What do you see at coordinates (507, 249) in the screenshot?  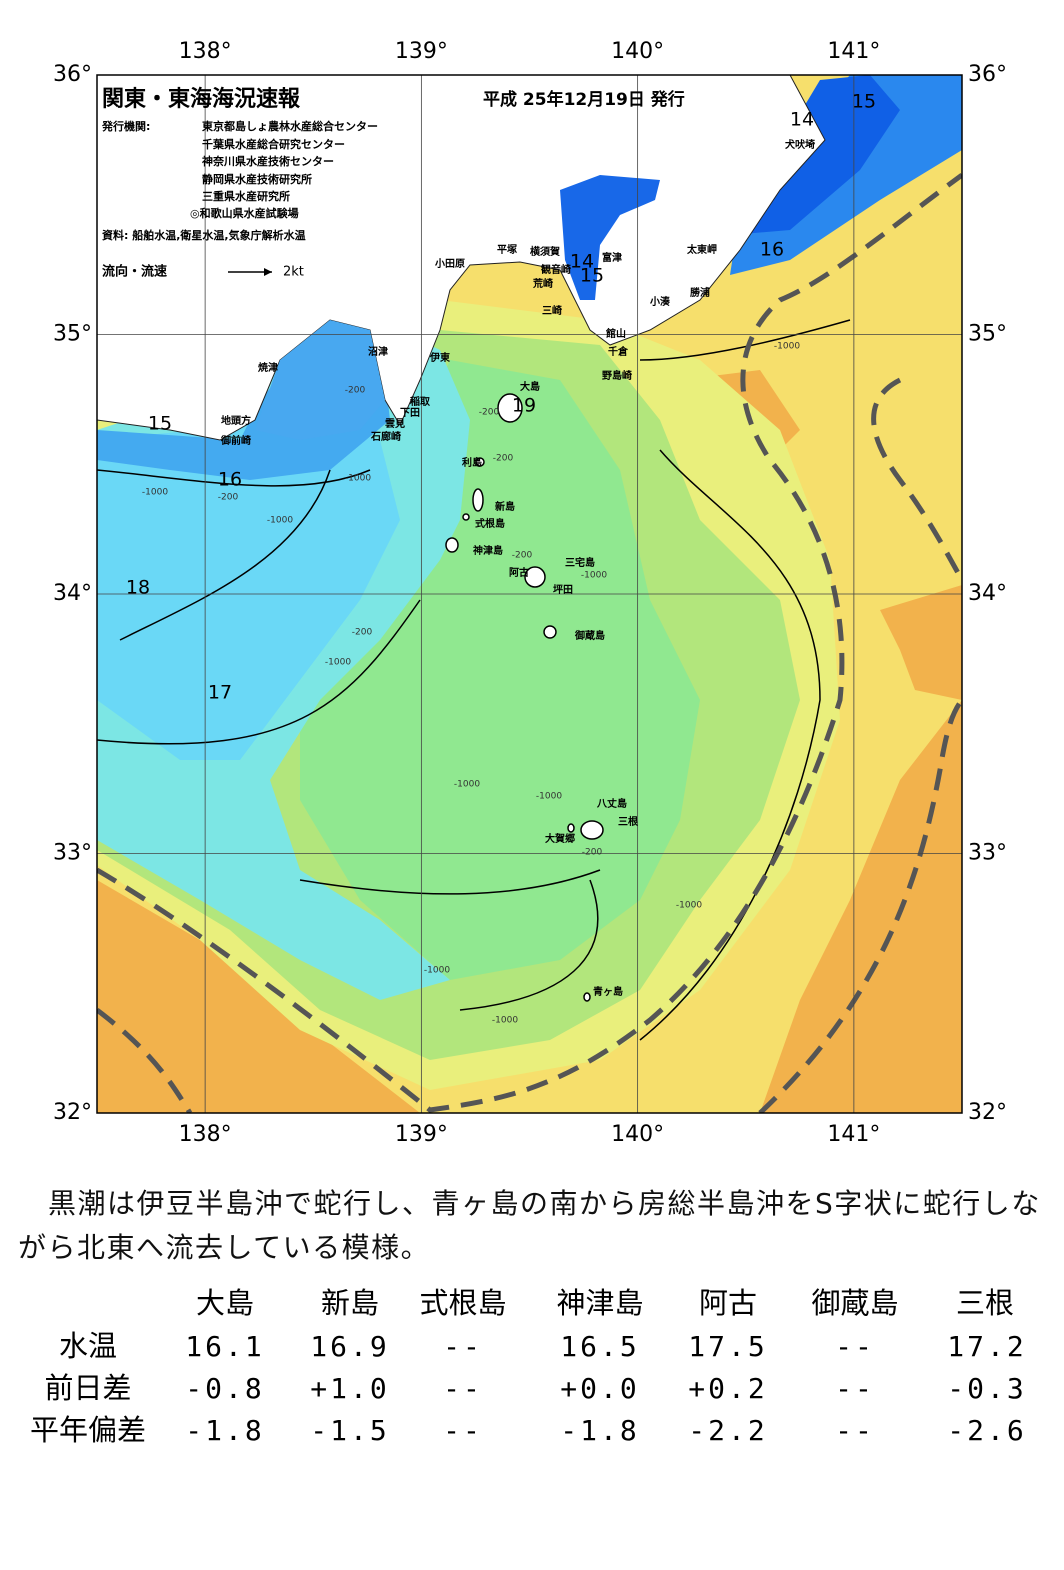 I see `place-name: 平塚` at bounding box center [507, 249].